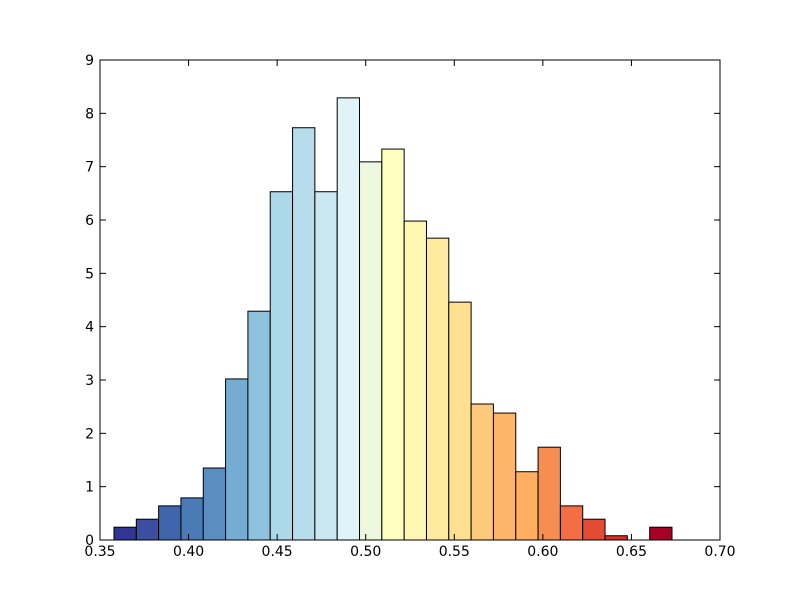 The height and width of the screenshot is (600, 800). What do you see at coordinates (188, 552) in the screenshot?
I see `x-tick-label: 0.40` at bounding box center [188, 552].